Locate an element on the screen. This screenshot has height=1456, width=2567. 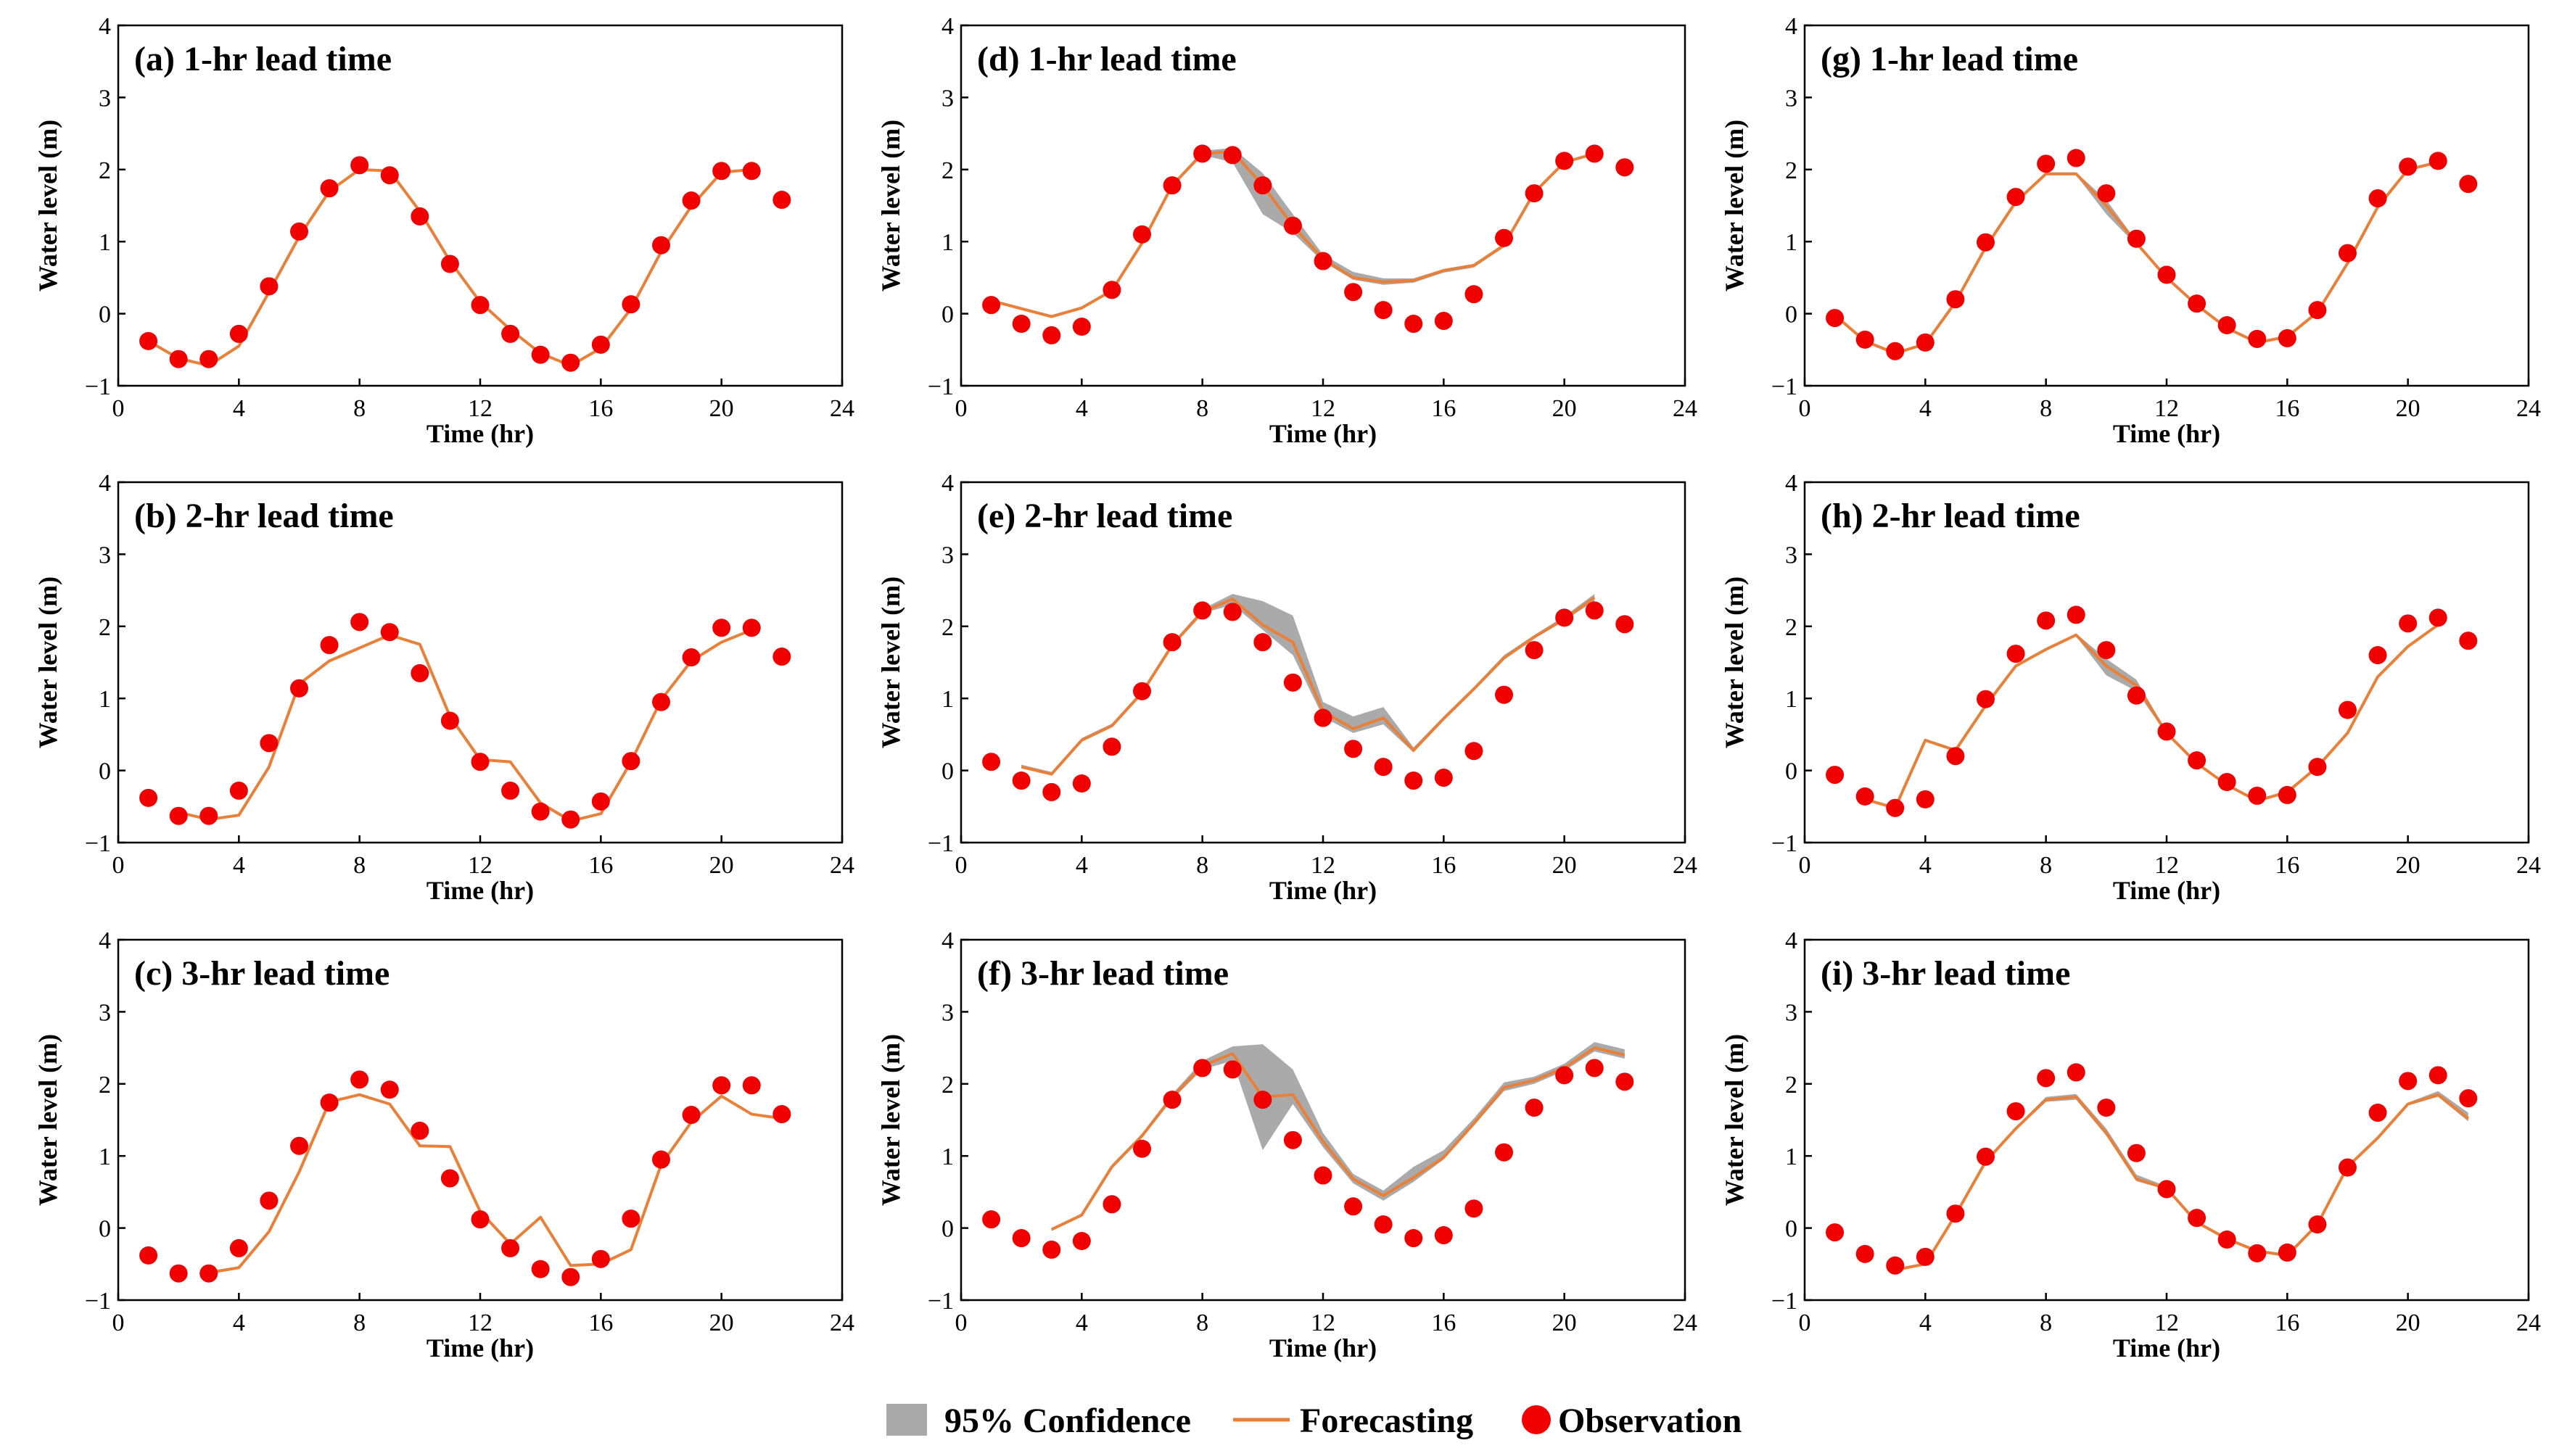
panel-title: (a) 1-hr lead time is located at coordinates (263, 59).